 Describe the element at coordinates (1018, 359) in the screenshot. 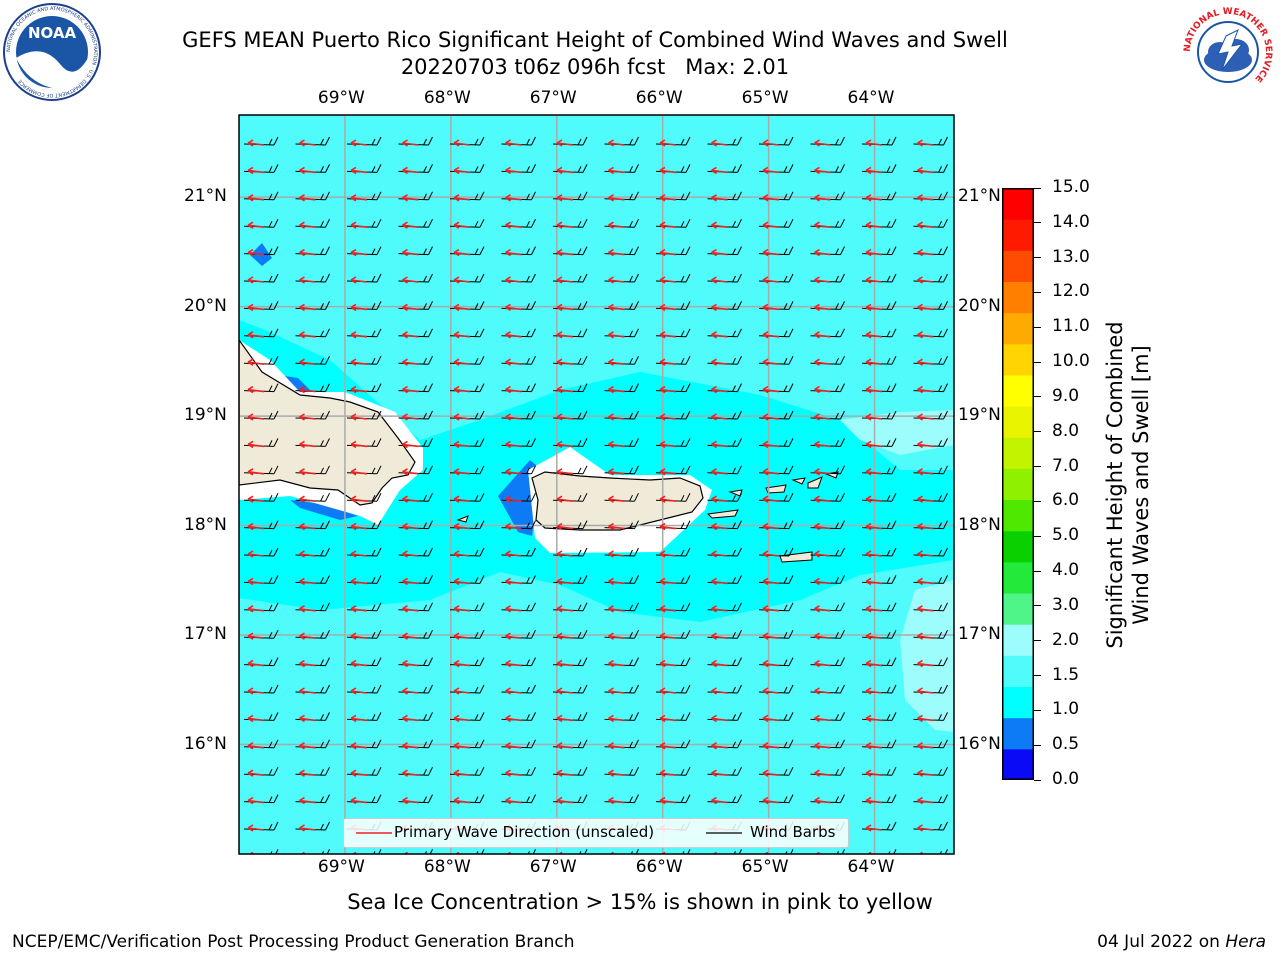

I see `colorbar-segment` at that location.